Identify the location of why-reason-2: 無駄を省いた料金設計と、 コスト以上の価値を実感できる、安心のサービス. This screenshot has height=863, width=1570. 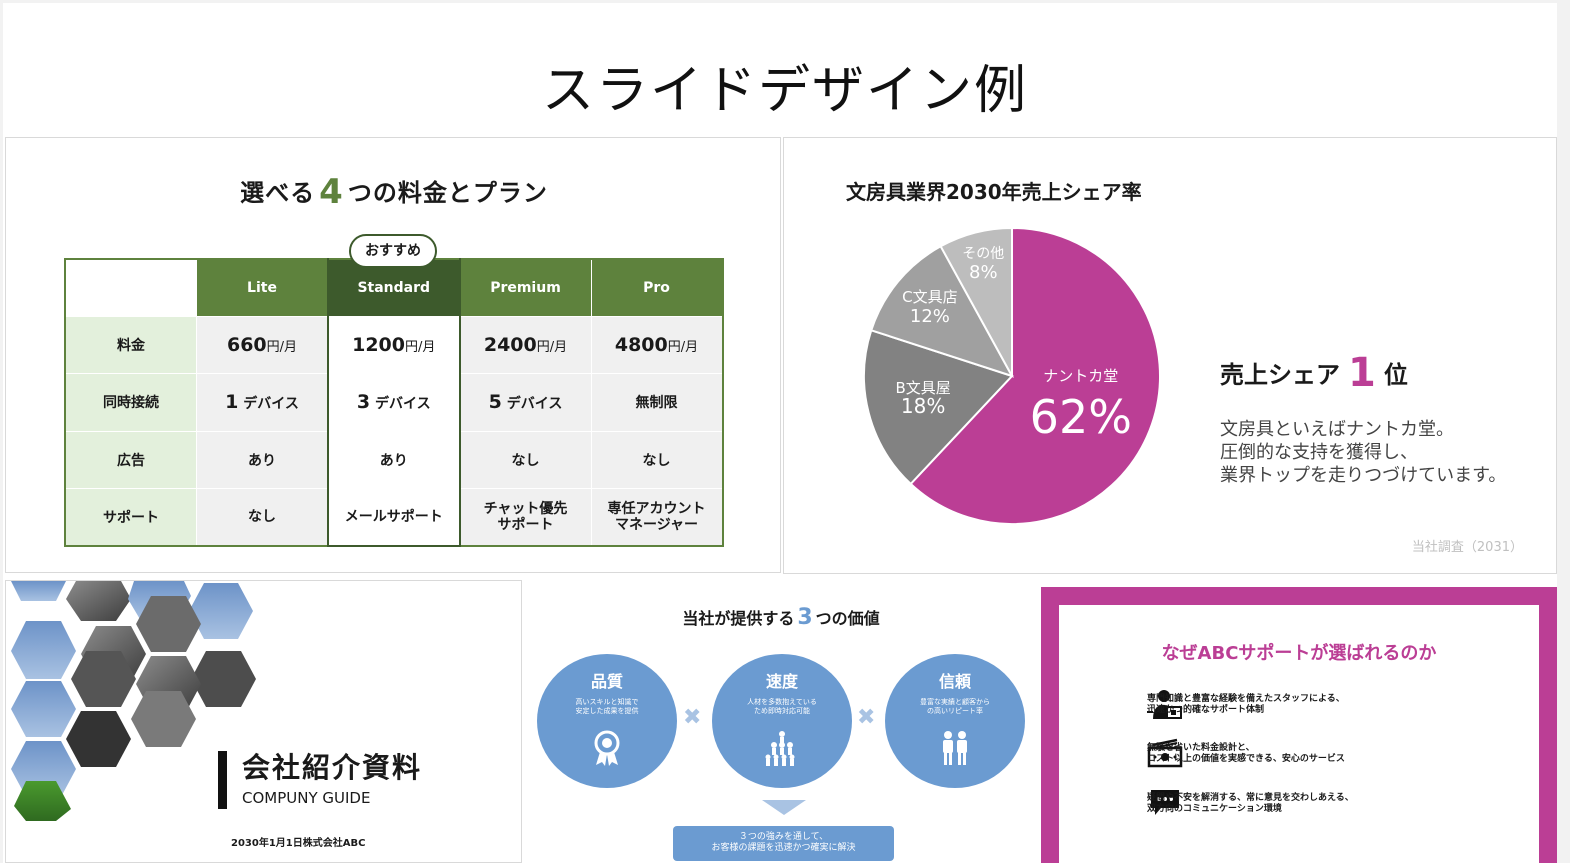
(1246, 753).